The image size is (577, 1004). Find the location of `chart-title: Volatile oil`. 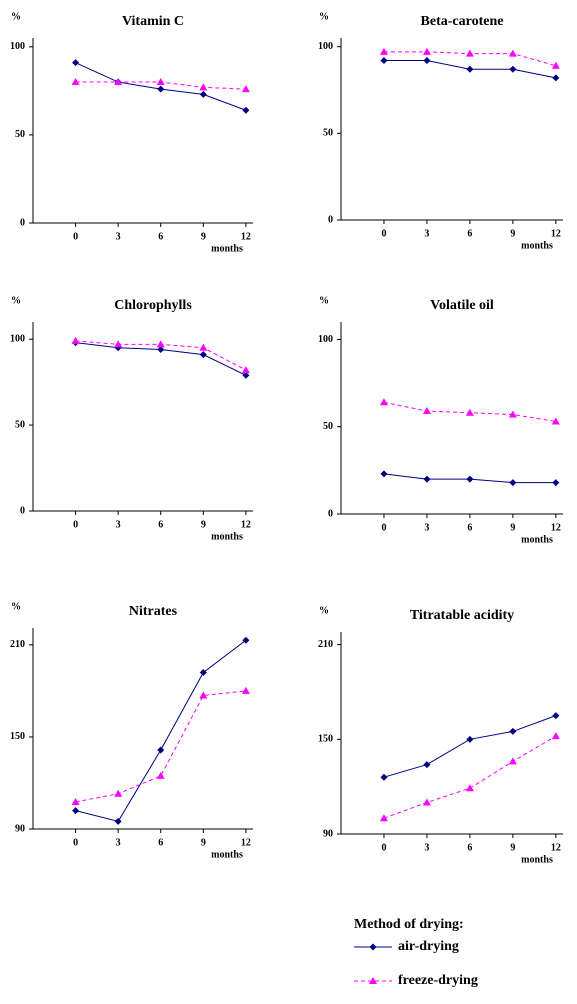

chart-title: Volatile oil is located at coordinates (462, 305).